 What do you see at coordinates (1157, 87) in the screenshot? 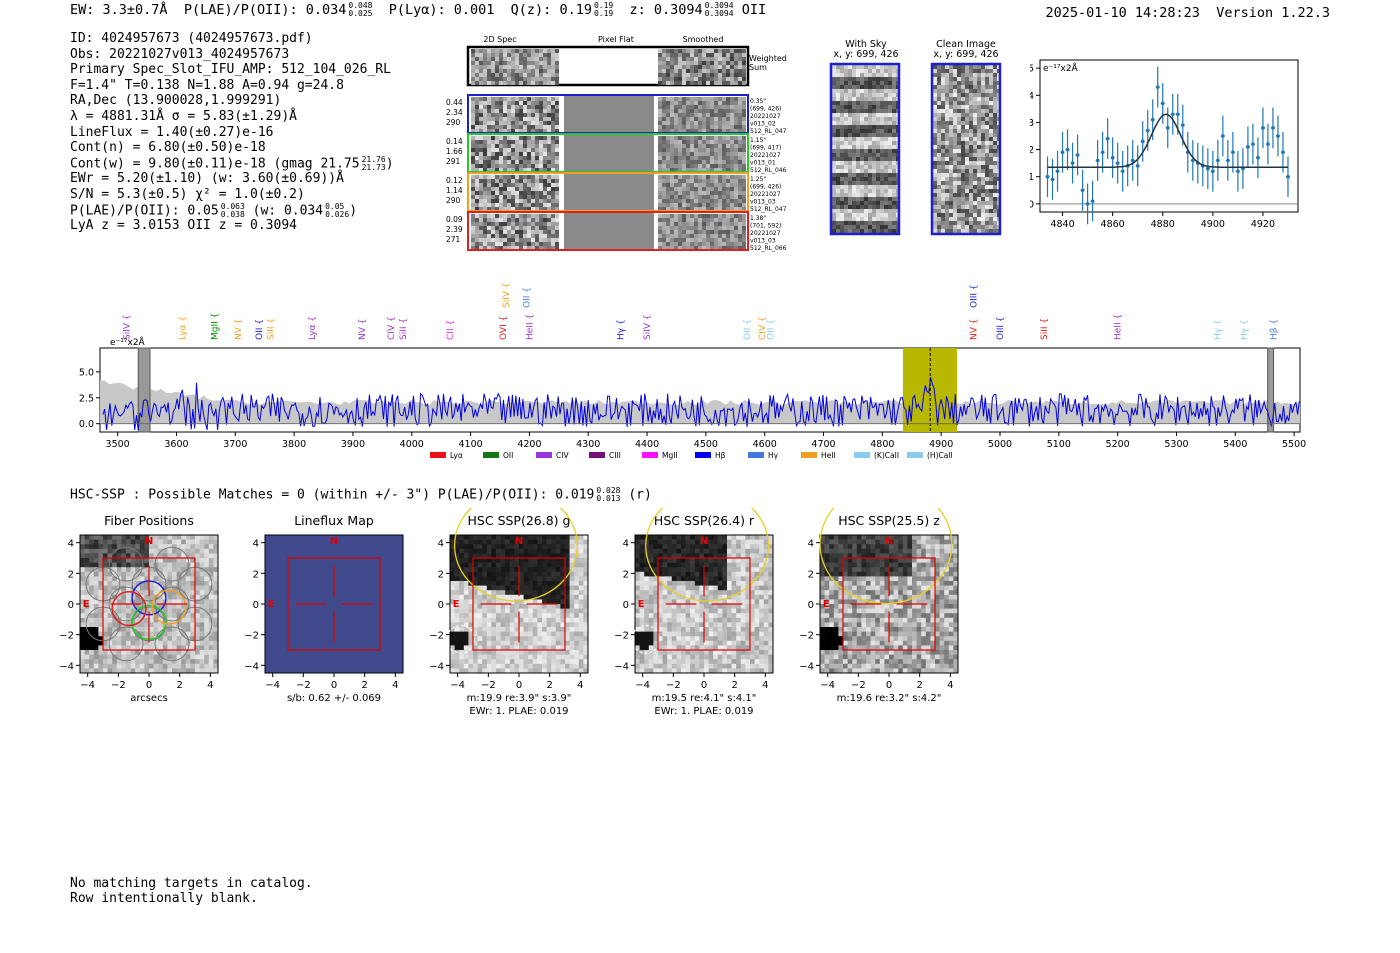
I see `fit-point` at bounding box center [1157, 87].